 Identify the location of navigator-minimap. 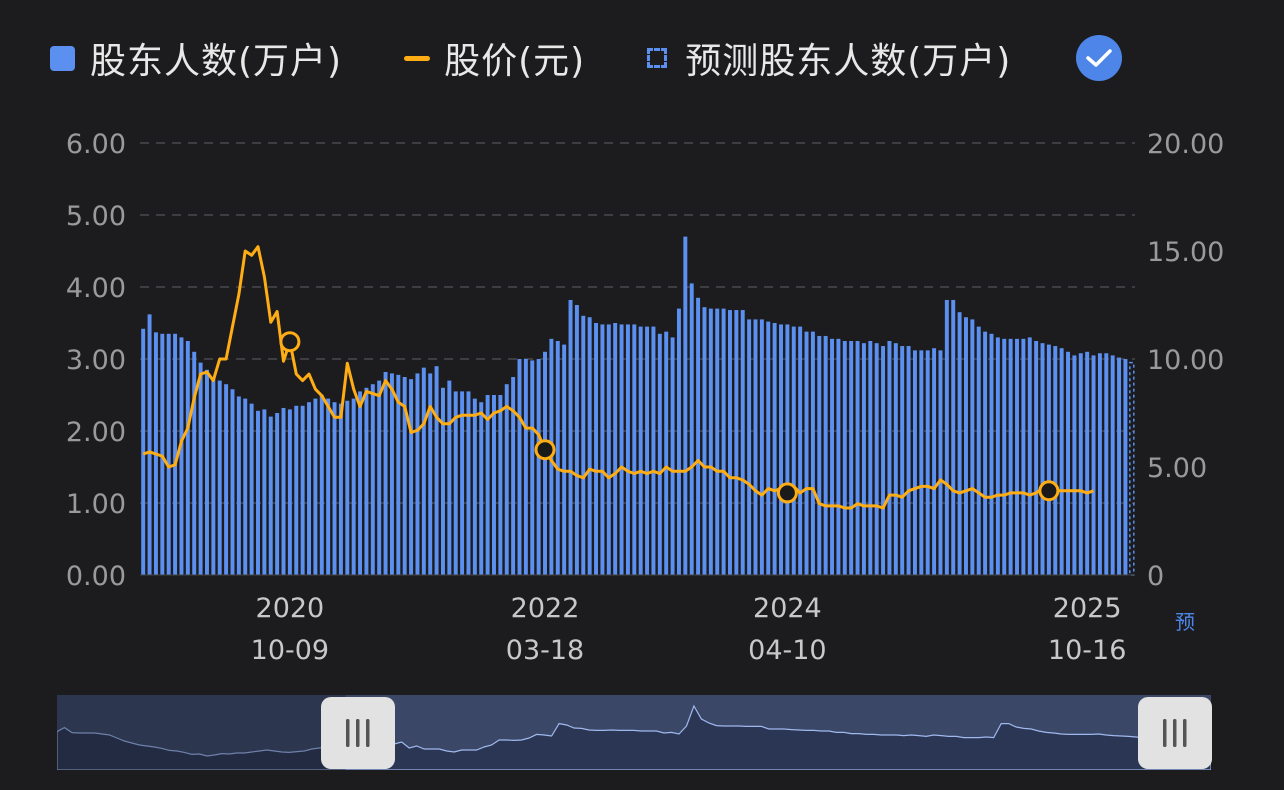
(634, 733).